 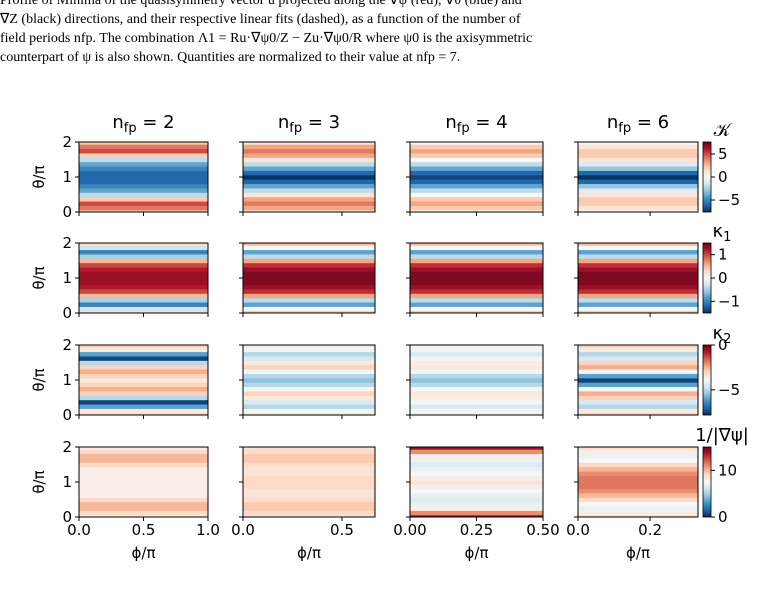 What do you see at coordinates (729, 301) in the screenshot?
I see `colorbar-tick-label: −1` at bounding box center [729, 301].